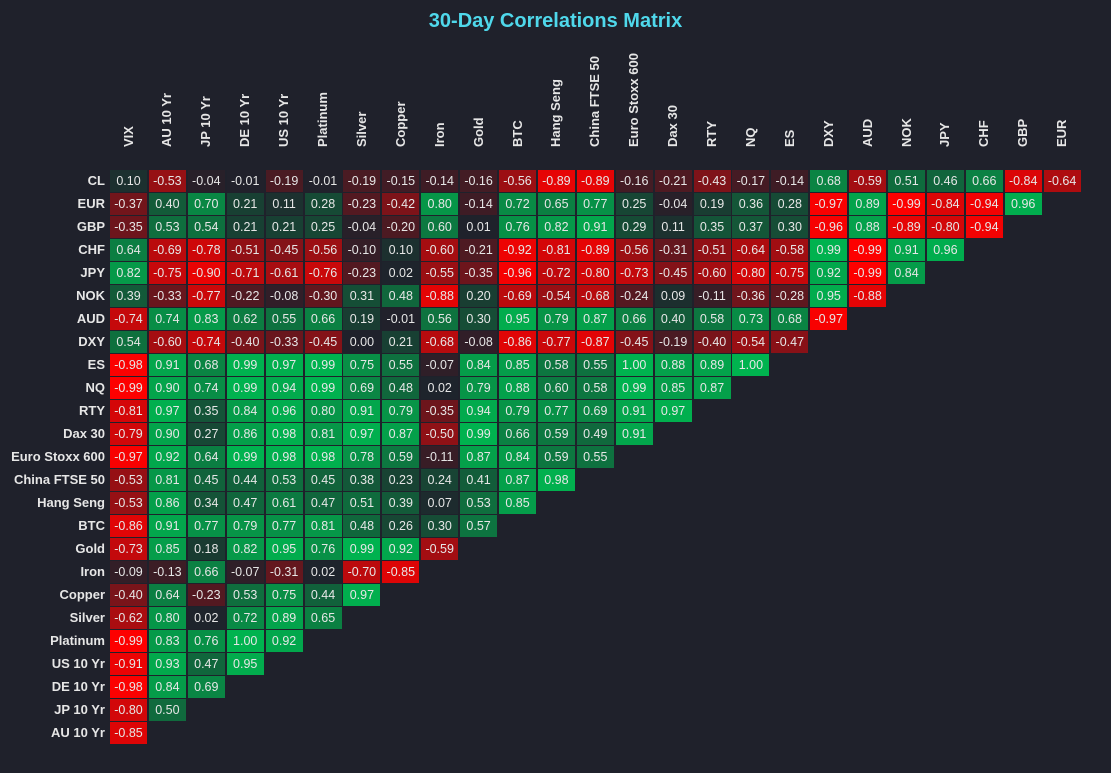 The width and height of the screenshot is (1111, 773). Describe the element at coordinates (323, 618) in the screenshot. I see `heatmap-cell: 0.65` at that location.